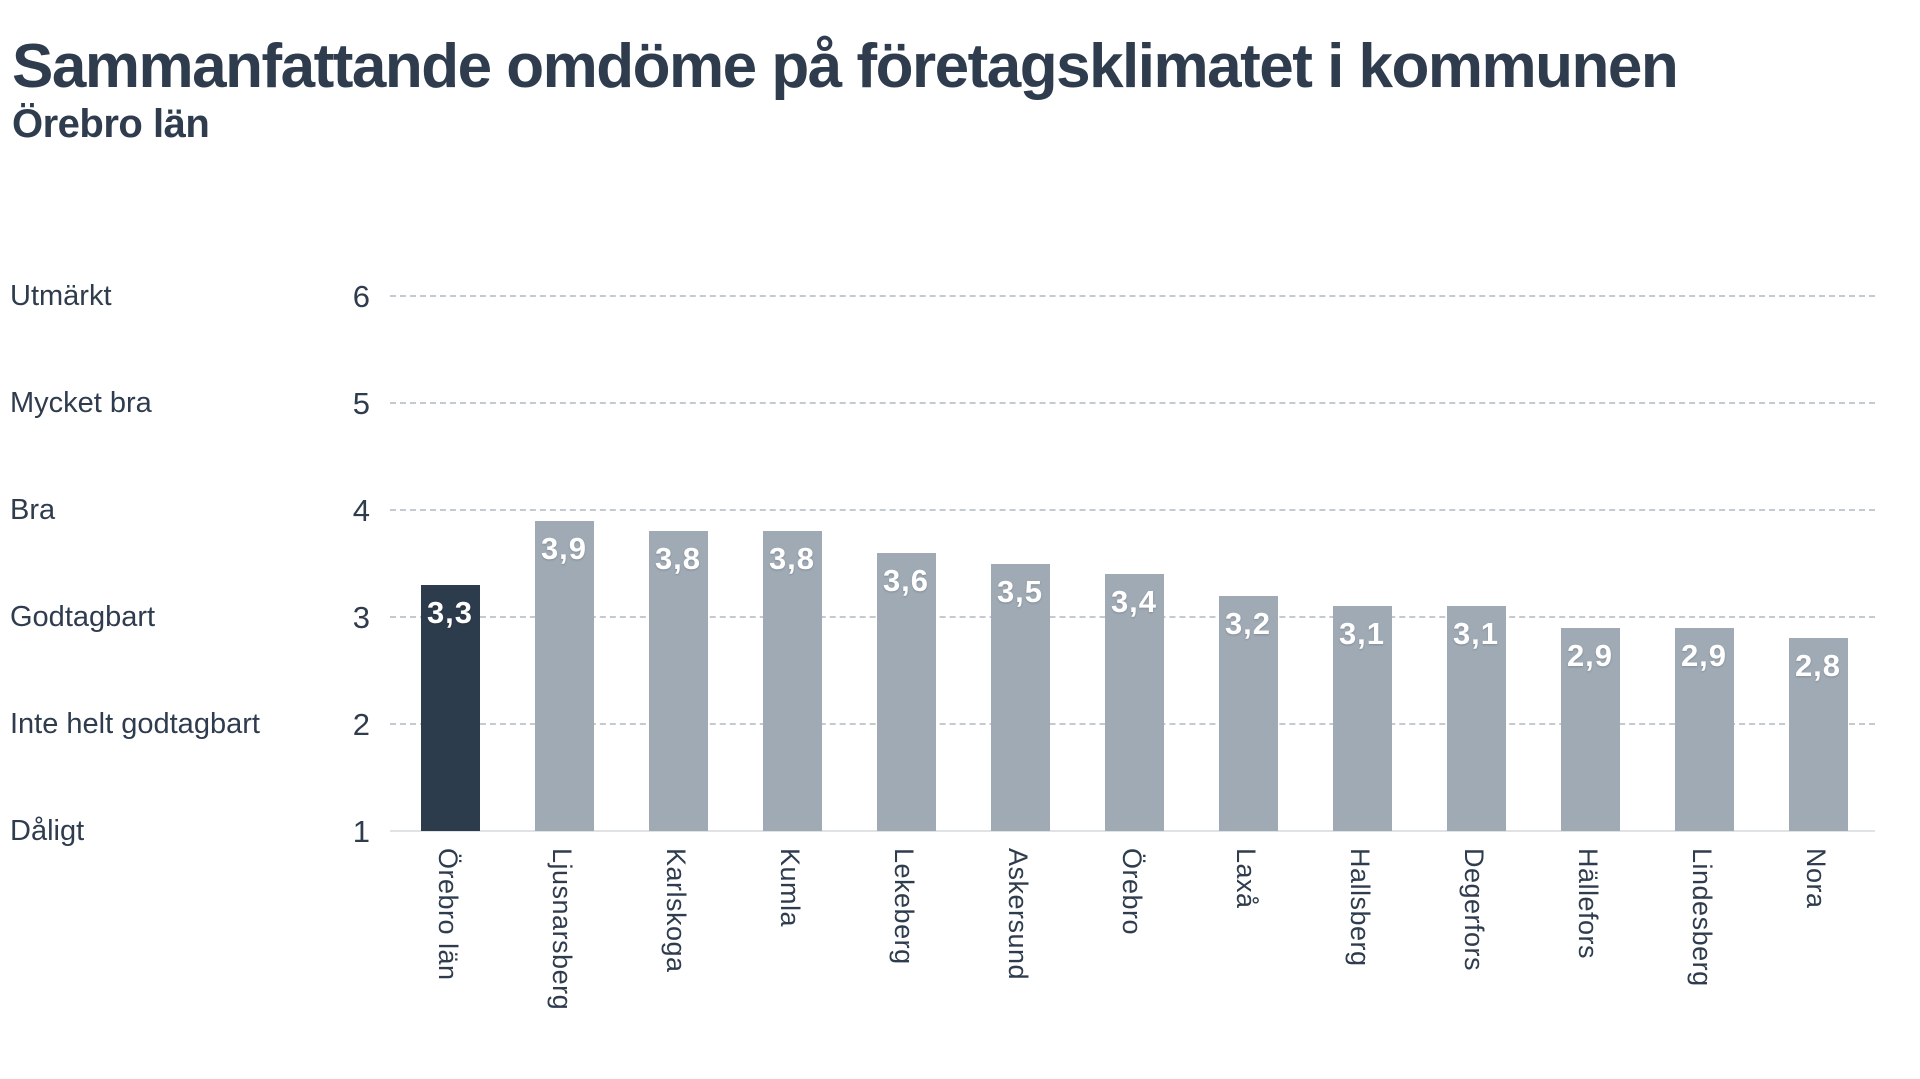  What do you see at coordinates (1818, 666) in the screenshot?
I see `bar-value-label: 2,8` at bounding box center [1818, 666].